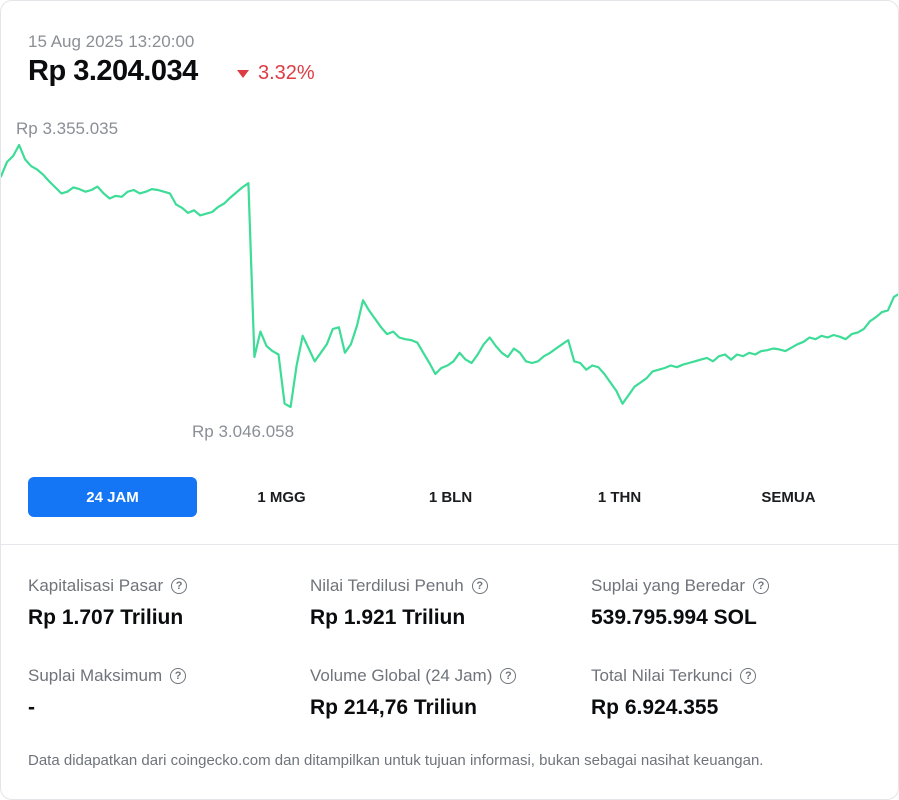  What do you see at coordinates (662, 675) in the screenshot?
I see `stat-label: Total Nilai Terkunci` at bounding box center [662, 675].